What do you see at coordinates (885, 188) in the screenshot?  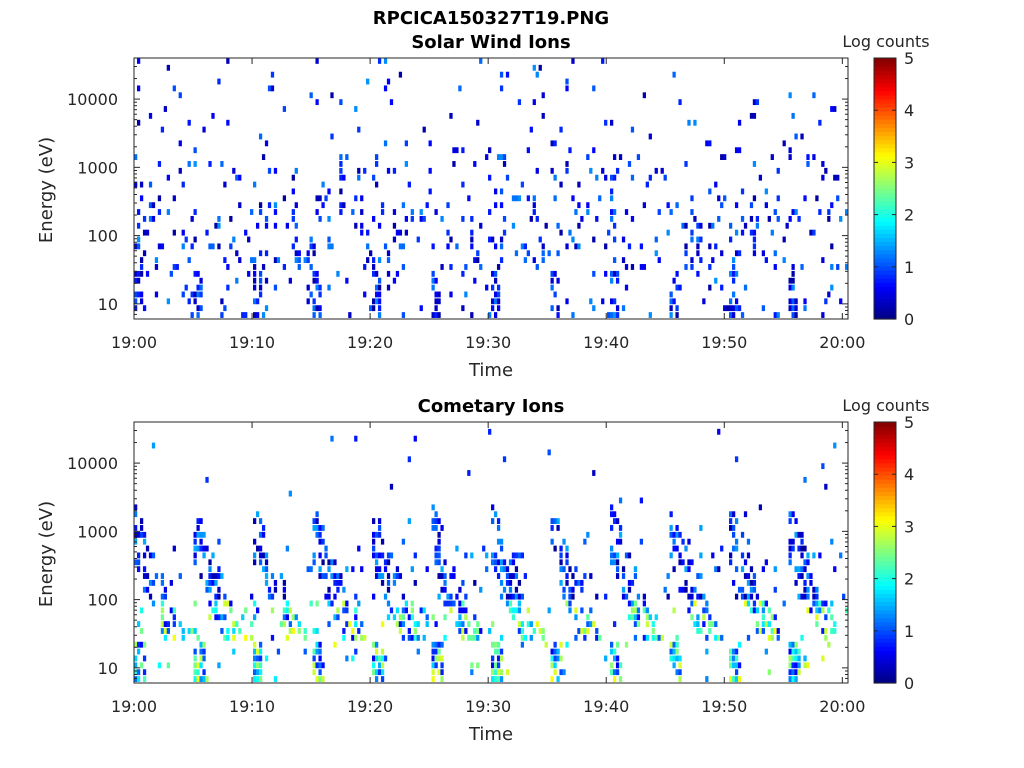 I see `colorbar-frame` at bounding box center [885, 188].